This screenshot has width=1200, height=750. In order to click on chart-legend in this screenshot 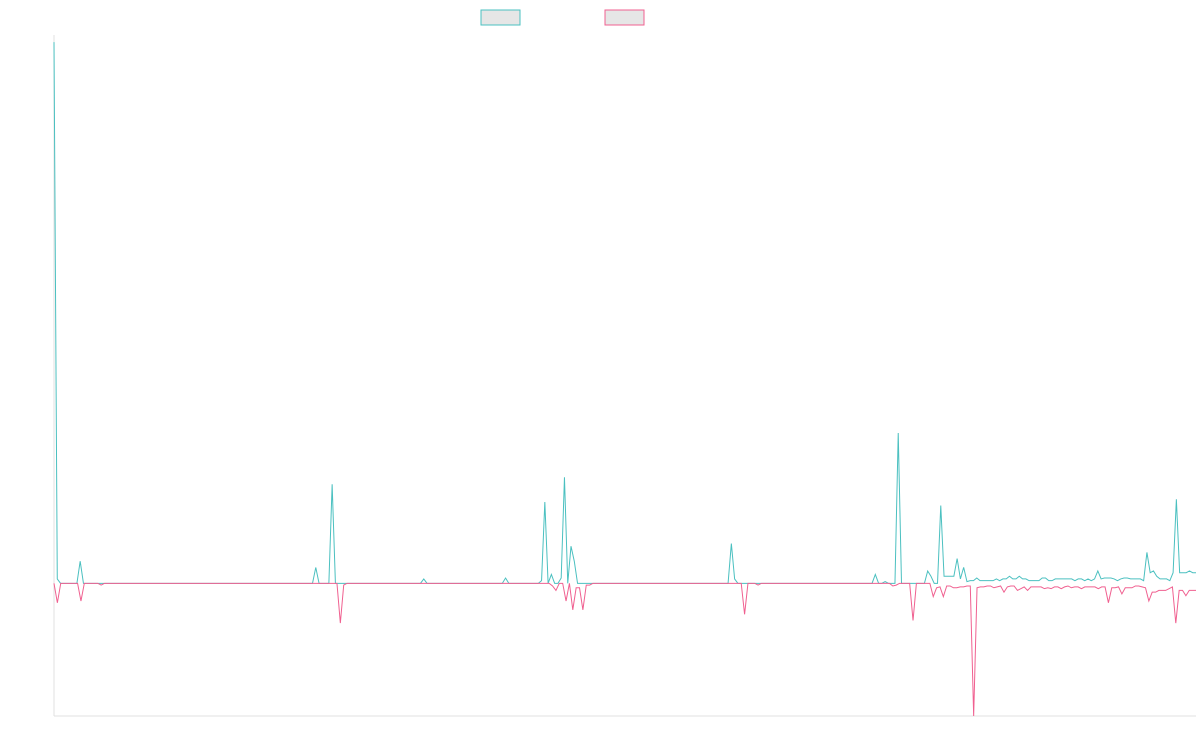, I will do `click(562, 17)`.